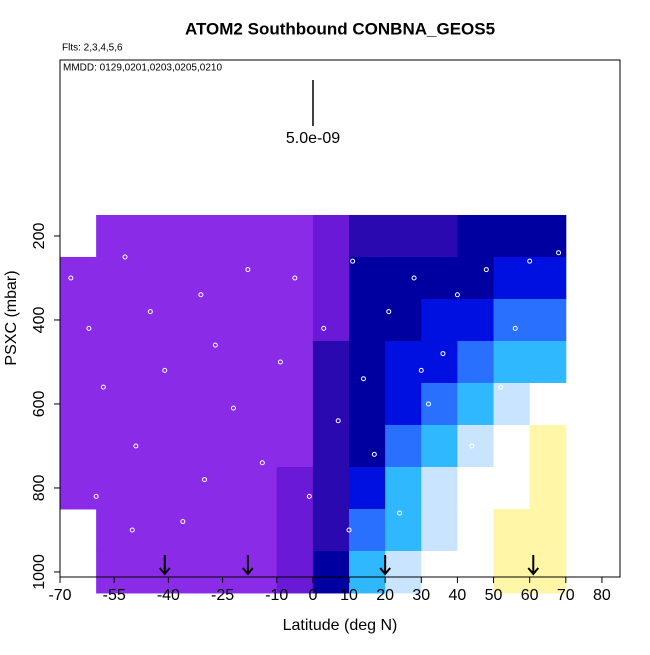 The image size is (650, 655). Describe the element at coordinates (11, 317) in the screenshot. I see `y-axis-label: PSXC (mbar)` at that location.